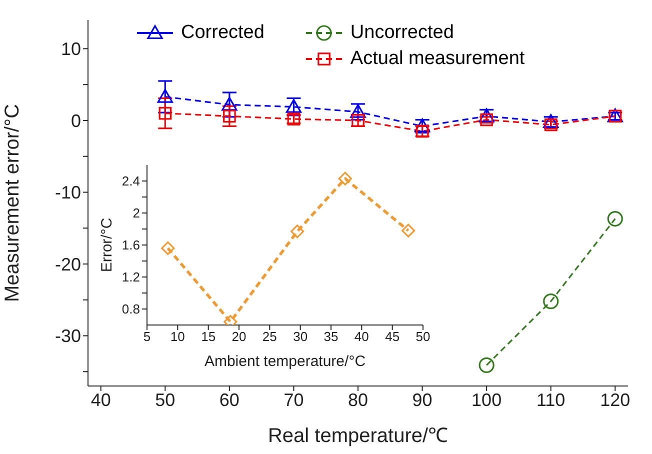 The width and height of the screenshot is (652, 454). What do you see at coordinates (177, 336) in the screenshot?
I see `x-tick-label: 10` at bounding box center [177, 336].